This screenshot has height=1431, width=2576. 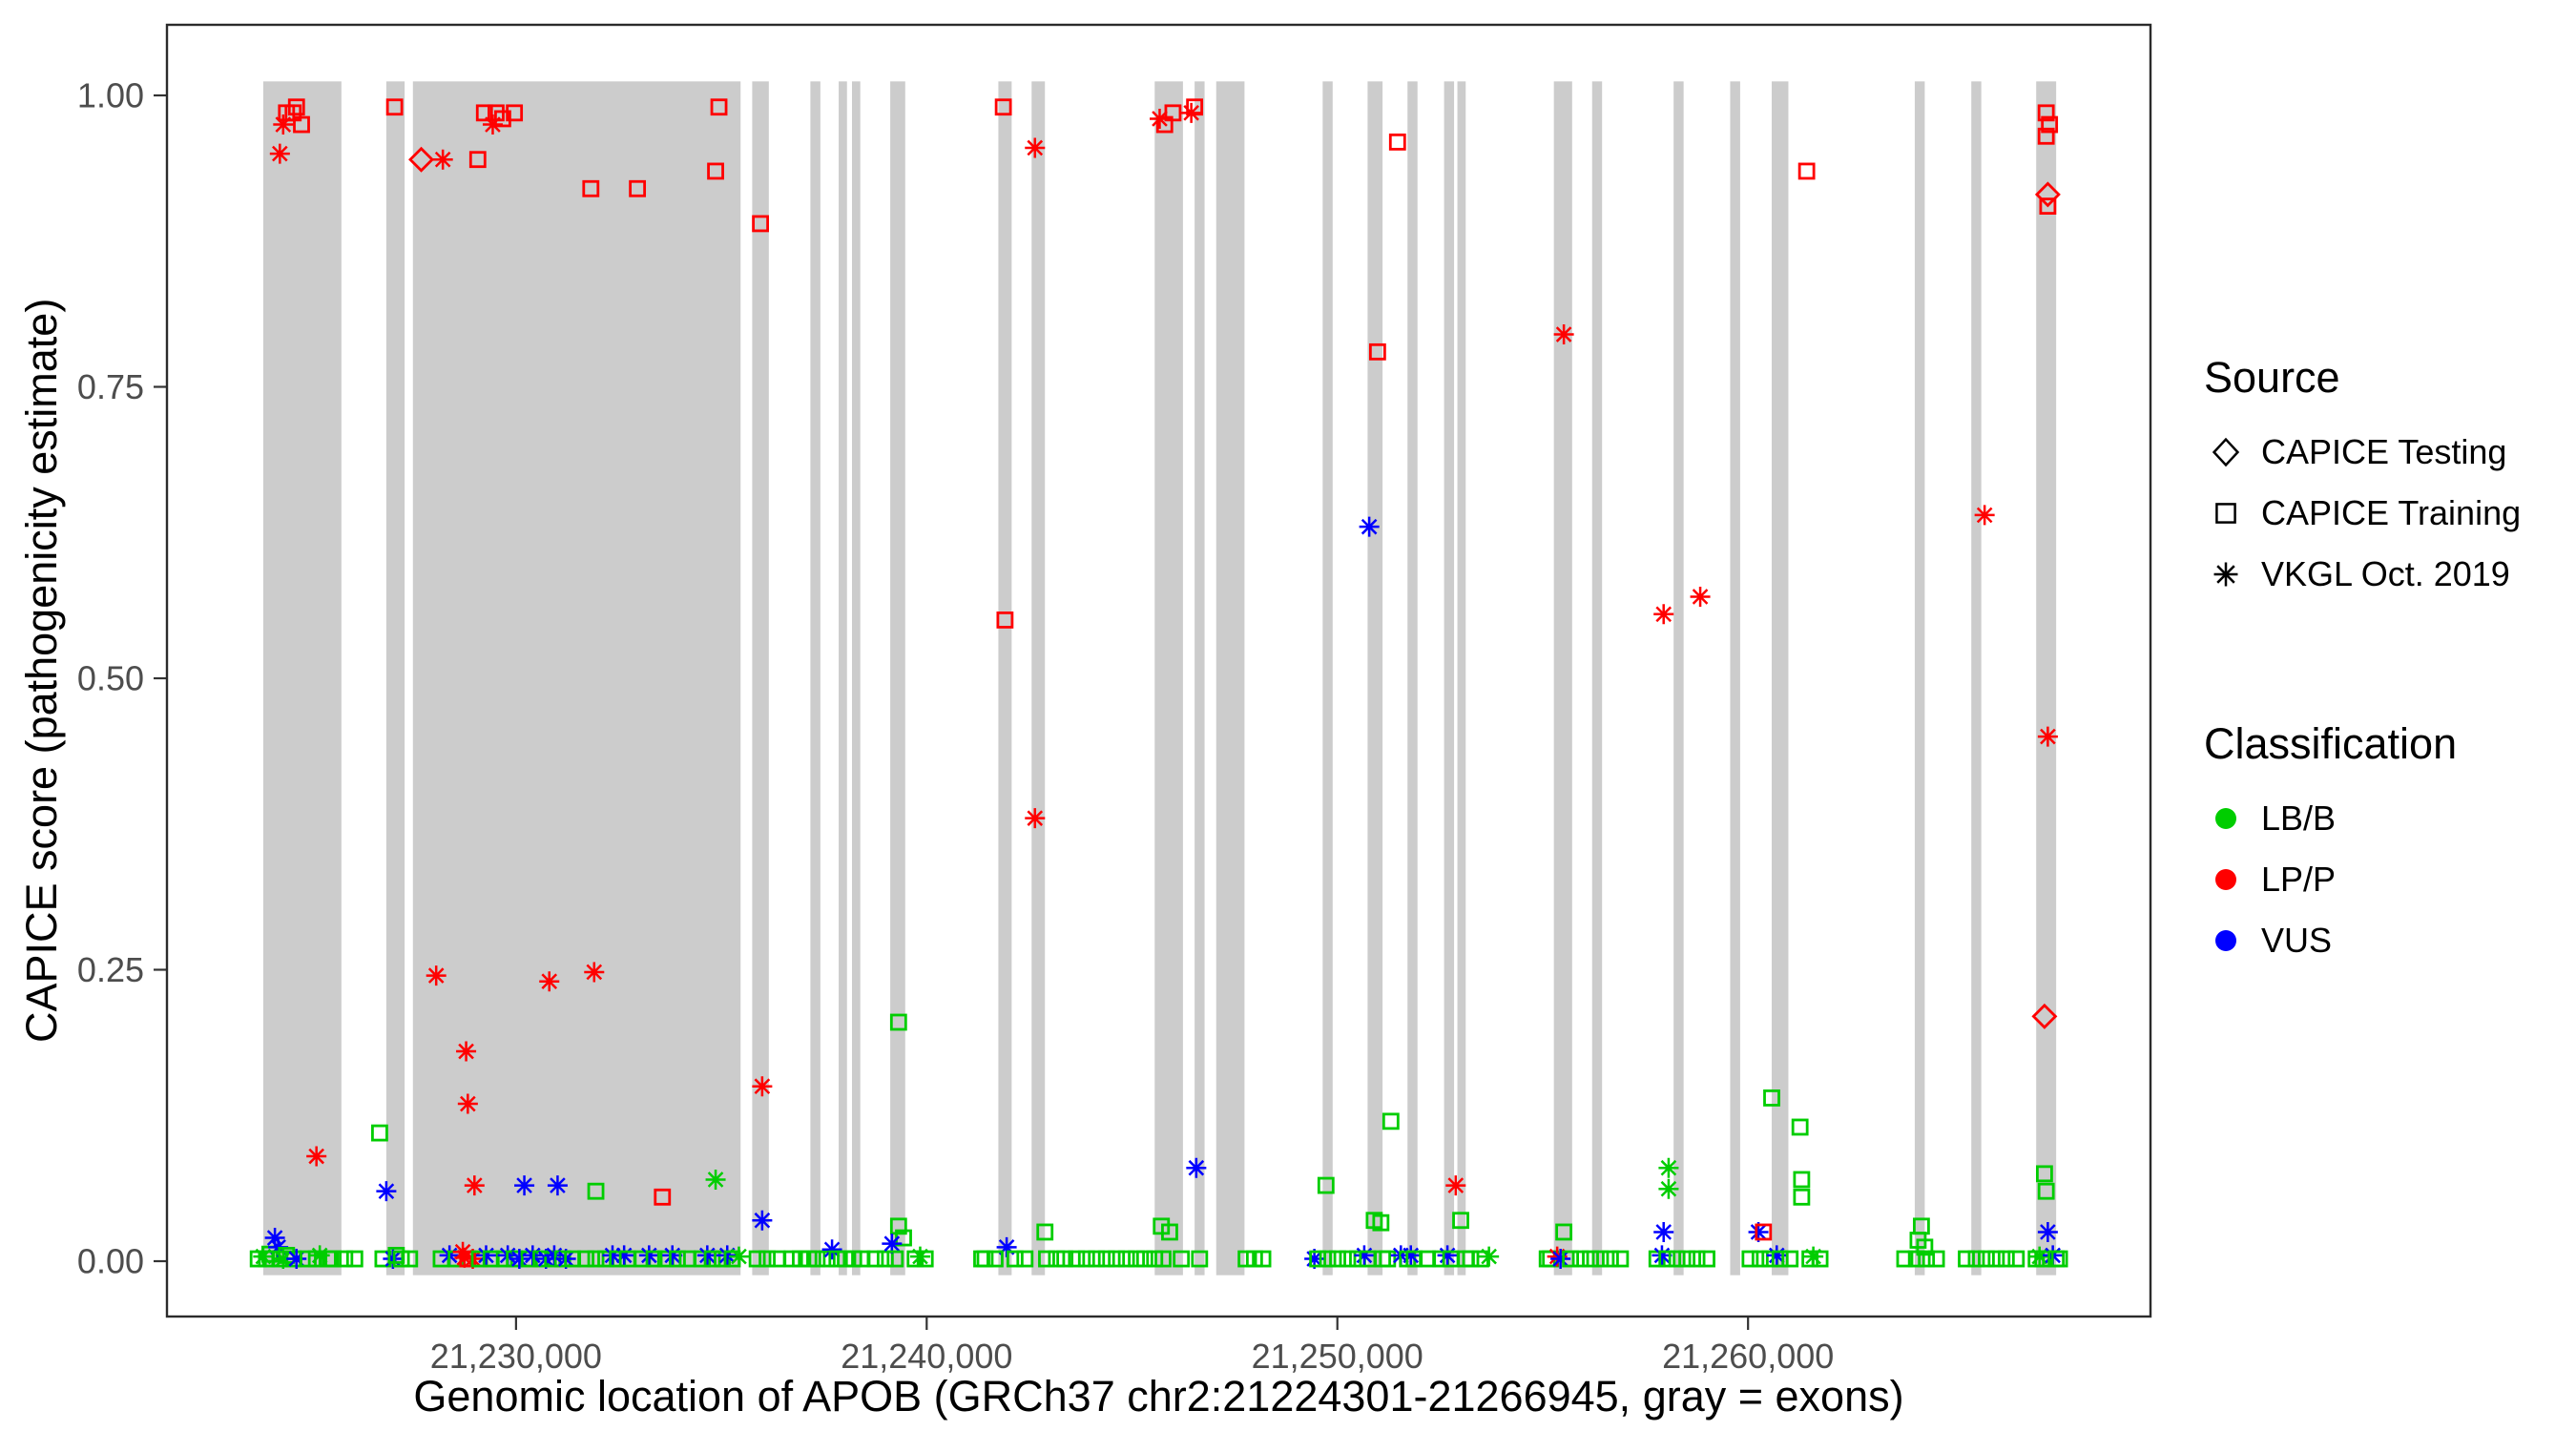 I want to click on legend-item-capice-training: CAPICE Training, so click(x=2385, y=513).